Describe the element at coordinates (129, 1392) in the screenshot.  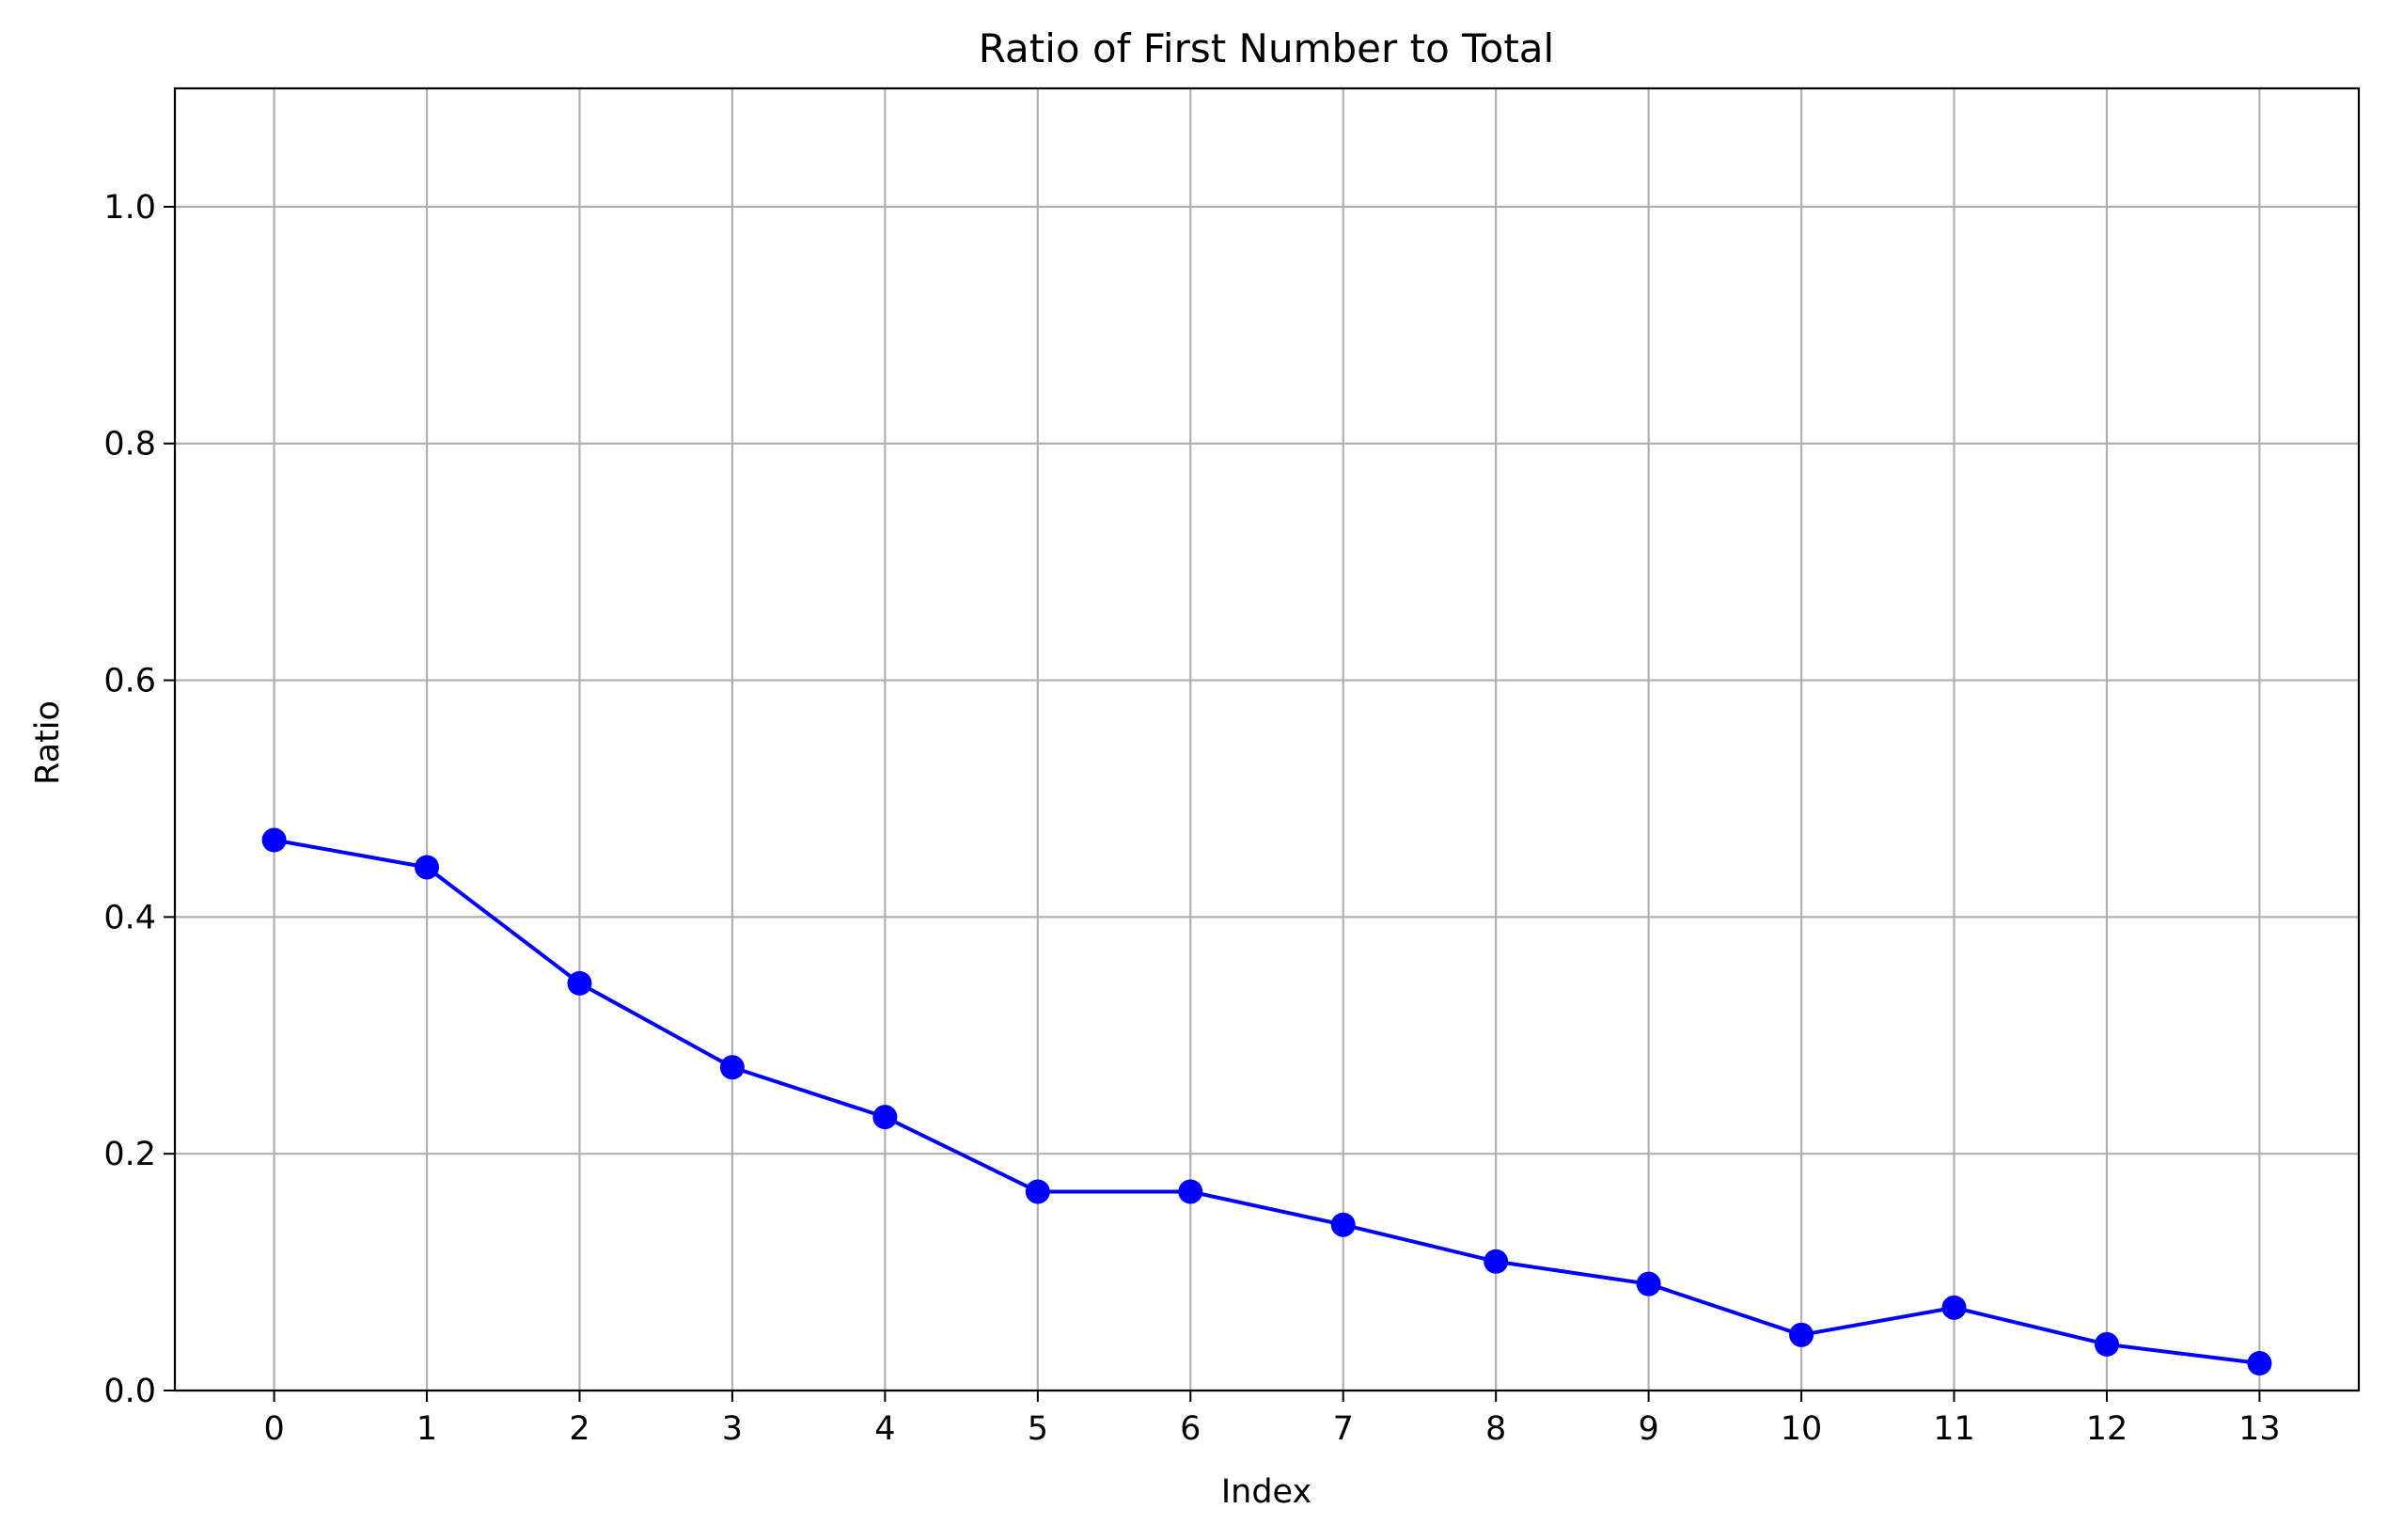
I see `y-tick-label: 0.0` at that location.